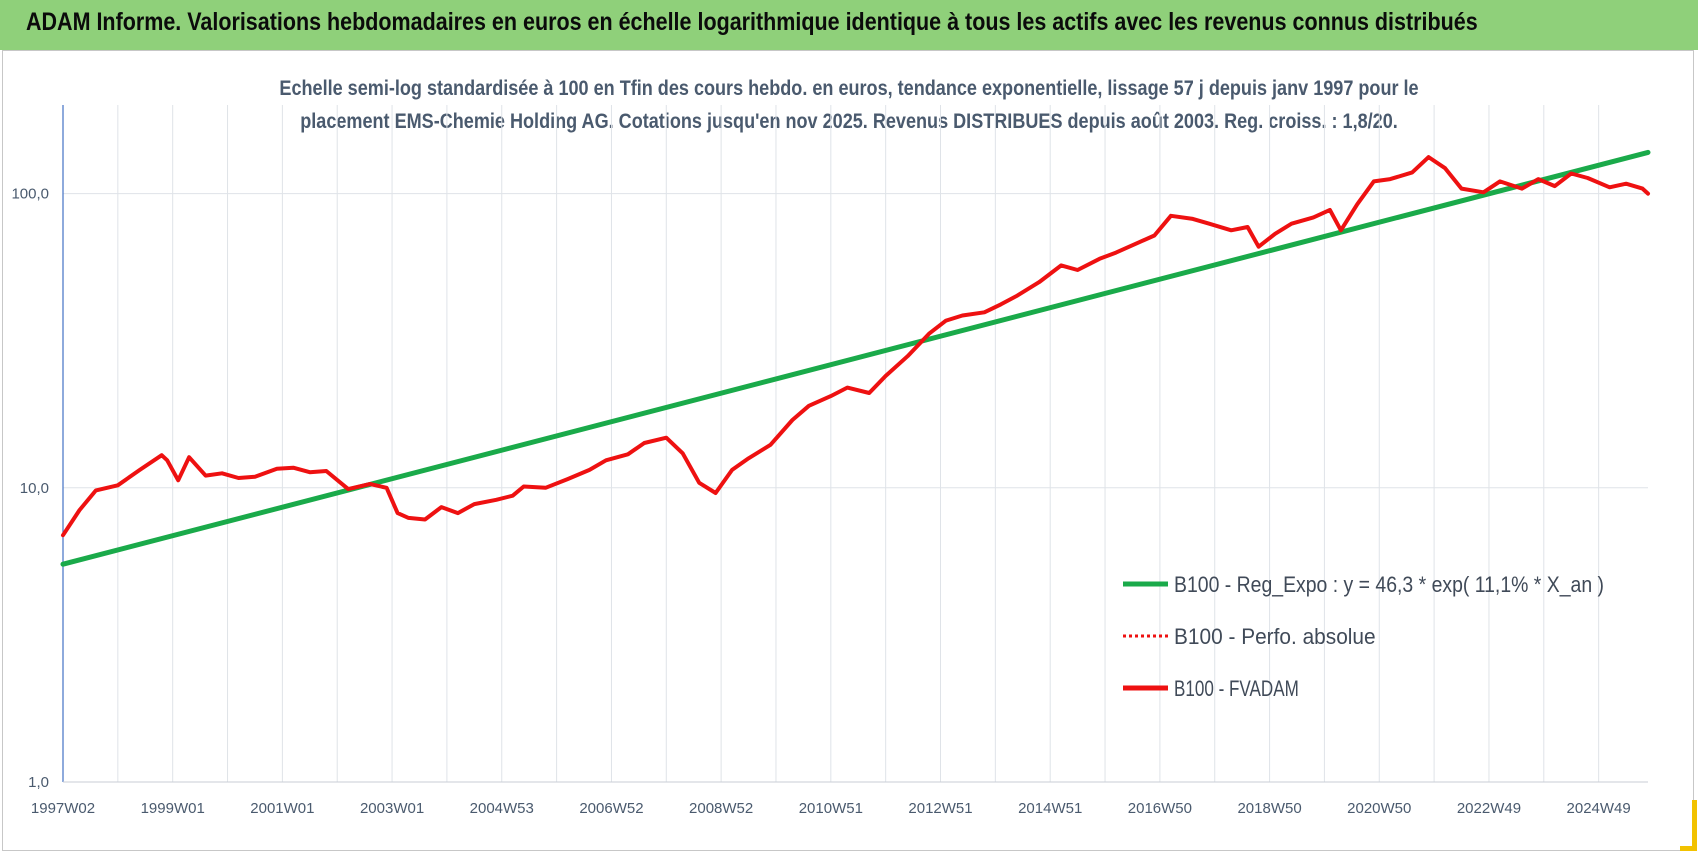  What do you see at coordinates (38, 782) in the screenshot?
I see `y-tick-label: 1,0` at bounding box center [38, 782].